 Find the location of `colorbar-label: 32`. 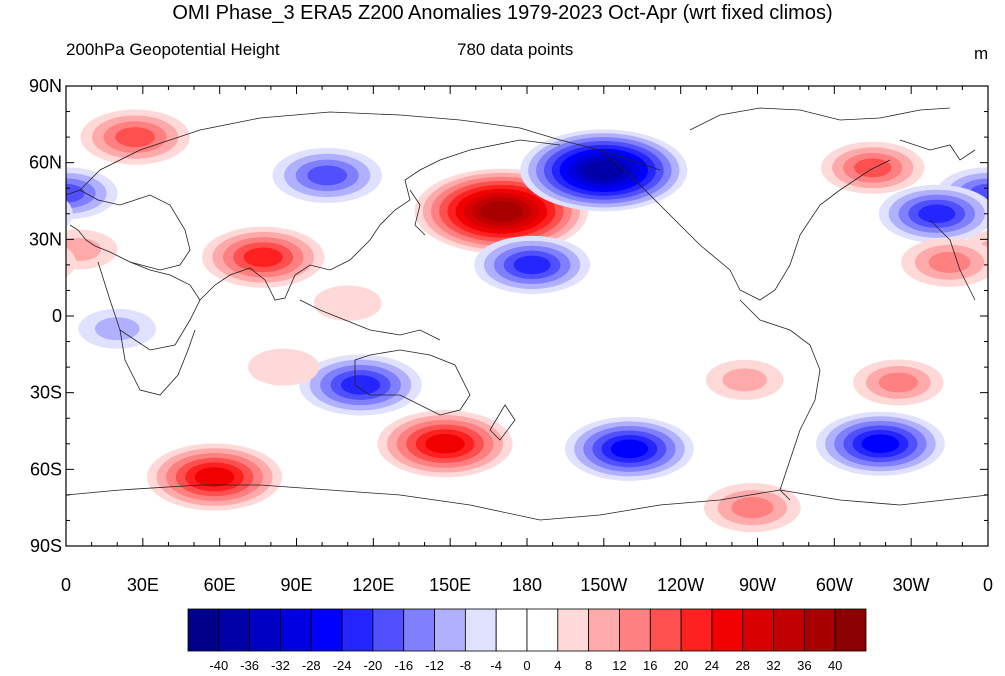

colorbar-label: 32 is located at coordinates (773, 665).